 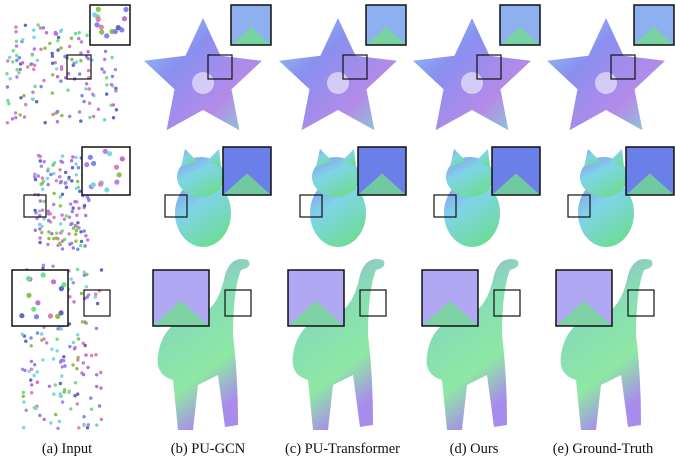 What do you see at coordinates (487, 196) in the screenshot?
I see `panel-cat-ours` at bounding box center [487, 196].